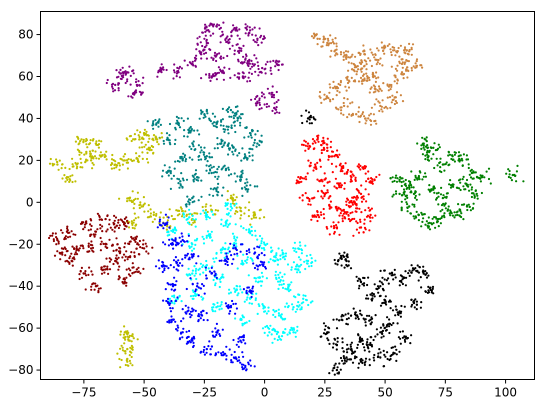 The width and height of the screenshot is (542, 406). Describe the element at coordinates (20, 286) in the screenshot. I see `y-tick-label: −40` at that location.